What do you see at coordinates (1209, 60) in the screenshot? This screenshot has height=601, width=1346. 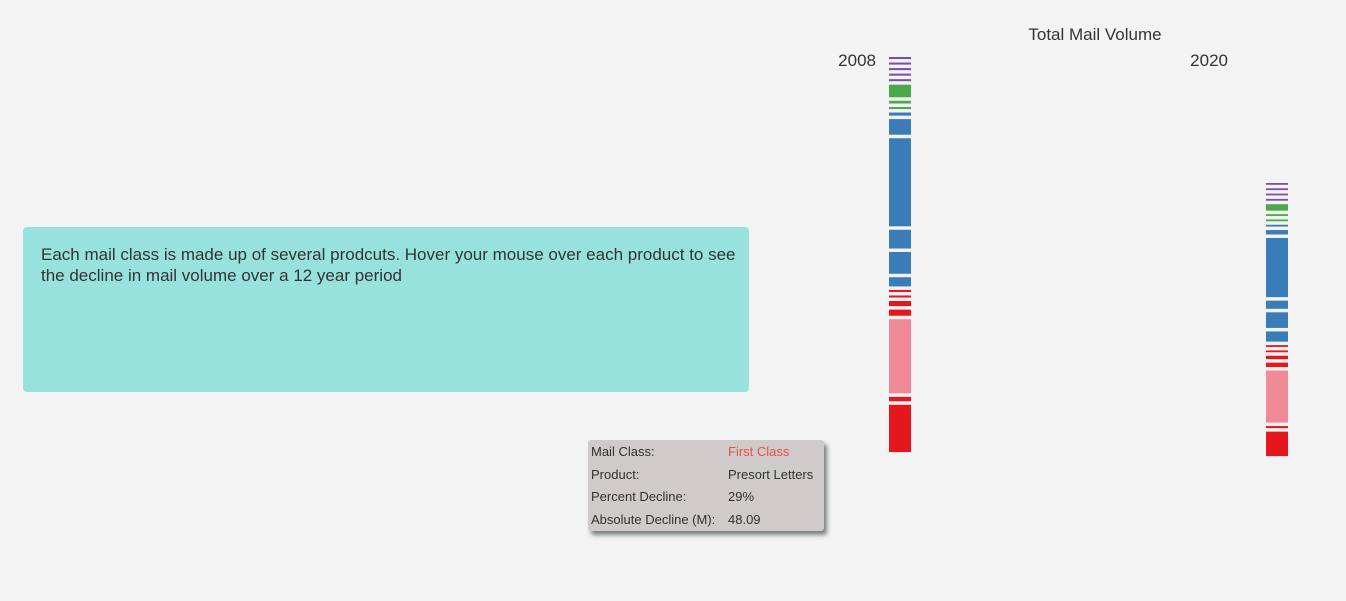 I see `year-2020-label: 2020` at bounding box center [1209, 60].